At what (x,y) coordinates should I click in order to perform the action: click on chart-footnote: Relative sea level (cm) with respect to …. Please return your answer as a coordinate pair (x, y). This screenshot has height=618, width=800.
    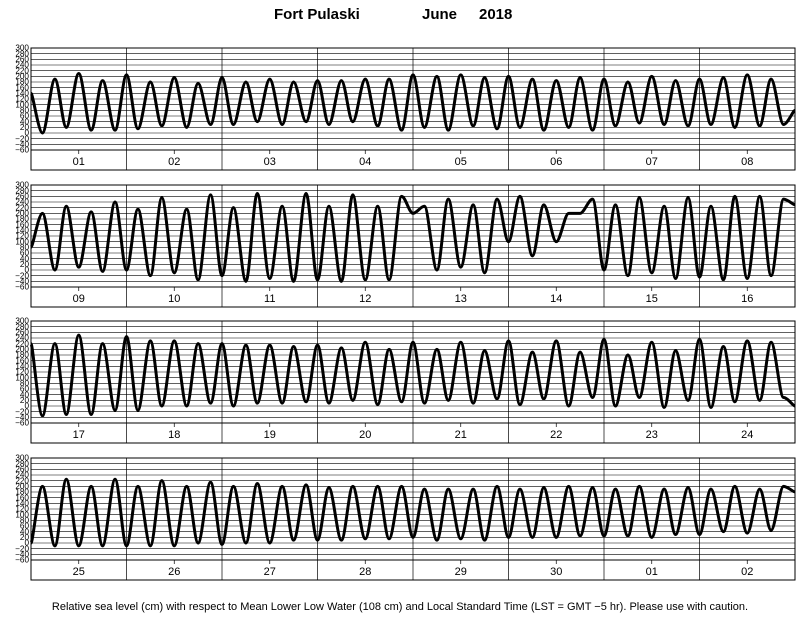
    Looking at the image, I should click on (400, 607).